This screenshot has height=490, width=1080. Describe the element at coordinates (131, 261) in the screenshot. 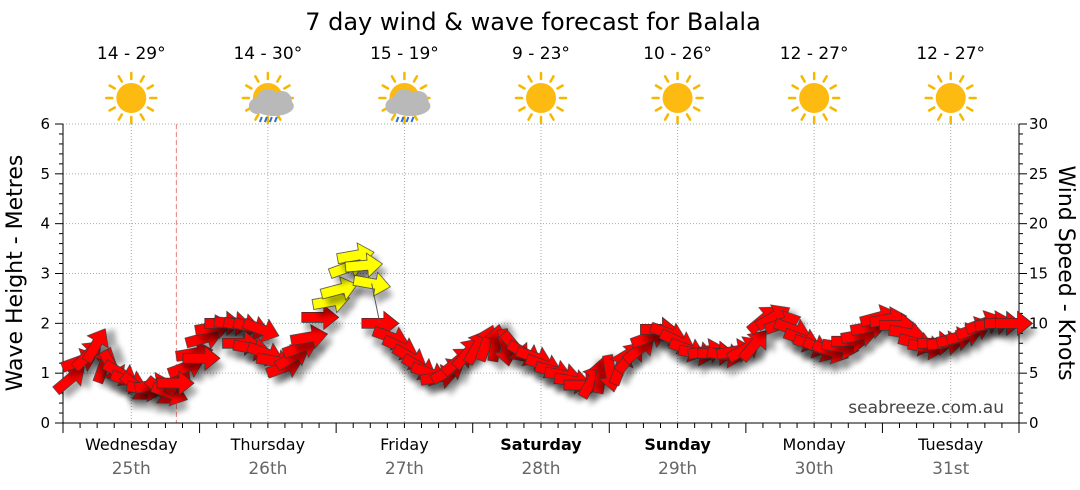

I see `day-column-wednesday: 14 - 29° Wednesday 25th` at that location.